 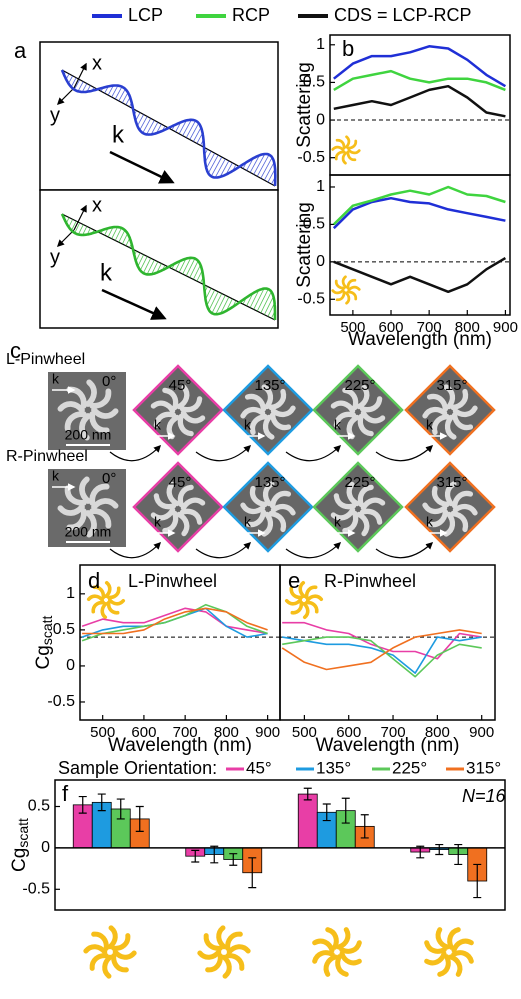 I want to click on chart-title: L-Pinwheel, so click(x=172, y=581).